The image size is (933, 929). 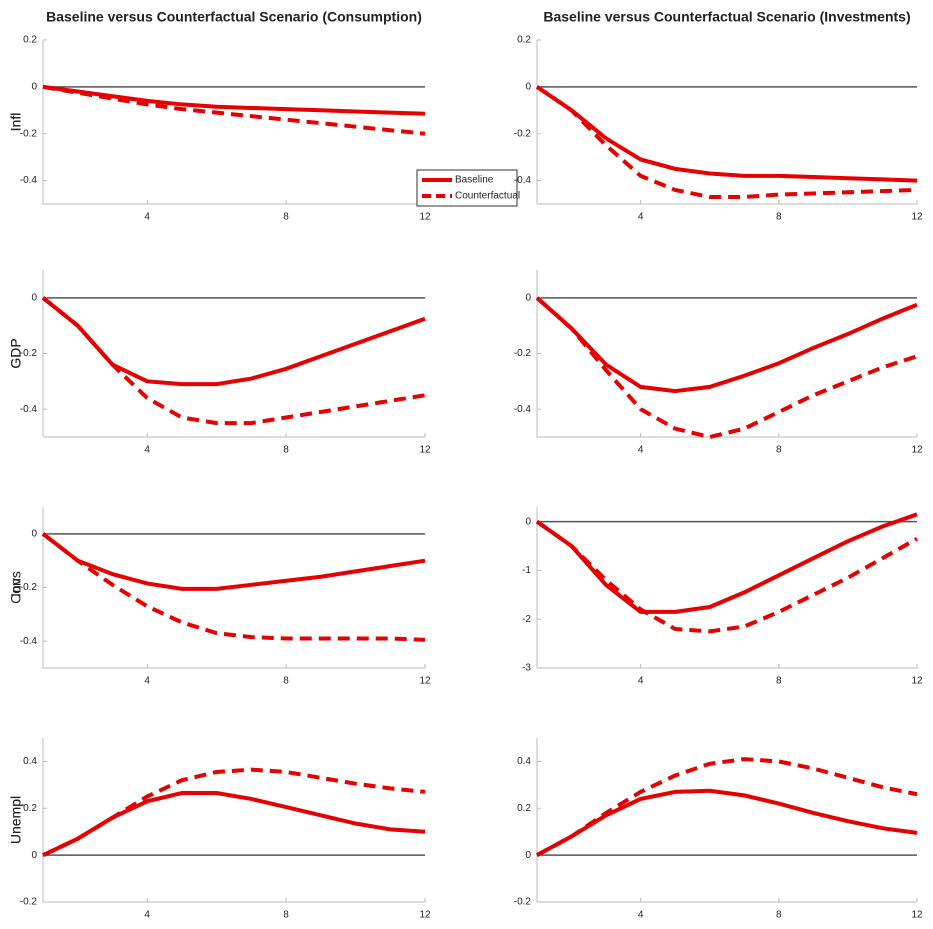 What do you see at coordinates (487, 196) in the screenshot?
I see `legend-label: Counterfactual` at bounding box center [487, 196].